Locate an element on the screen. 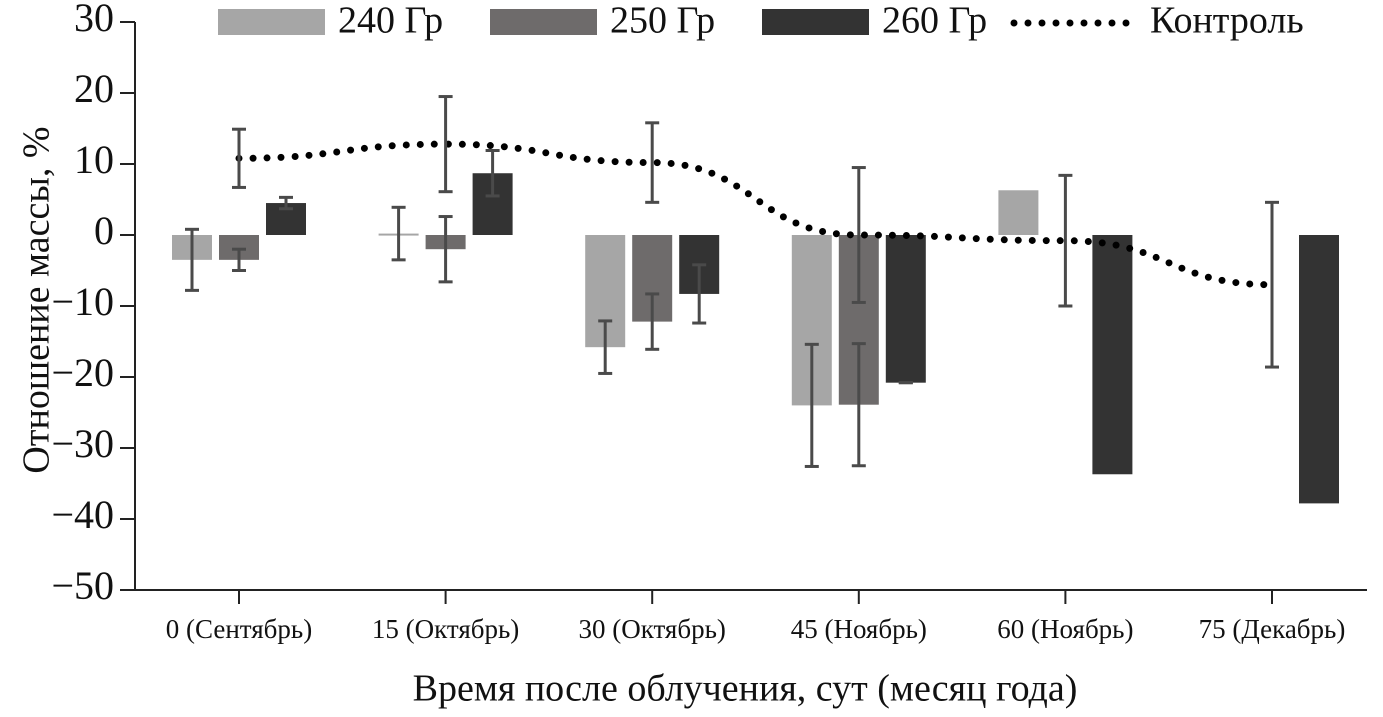 The width and height of the screenshot is (1383, 717). y-tick-label: −40 is located at coordinates (82, 514).